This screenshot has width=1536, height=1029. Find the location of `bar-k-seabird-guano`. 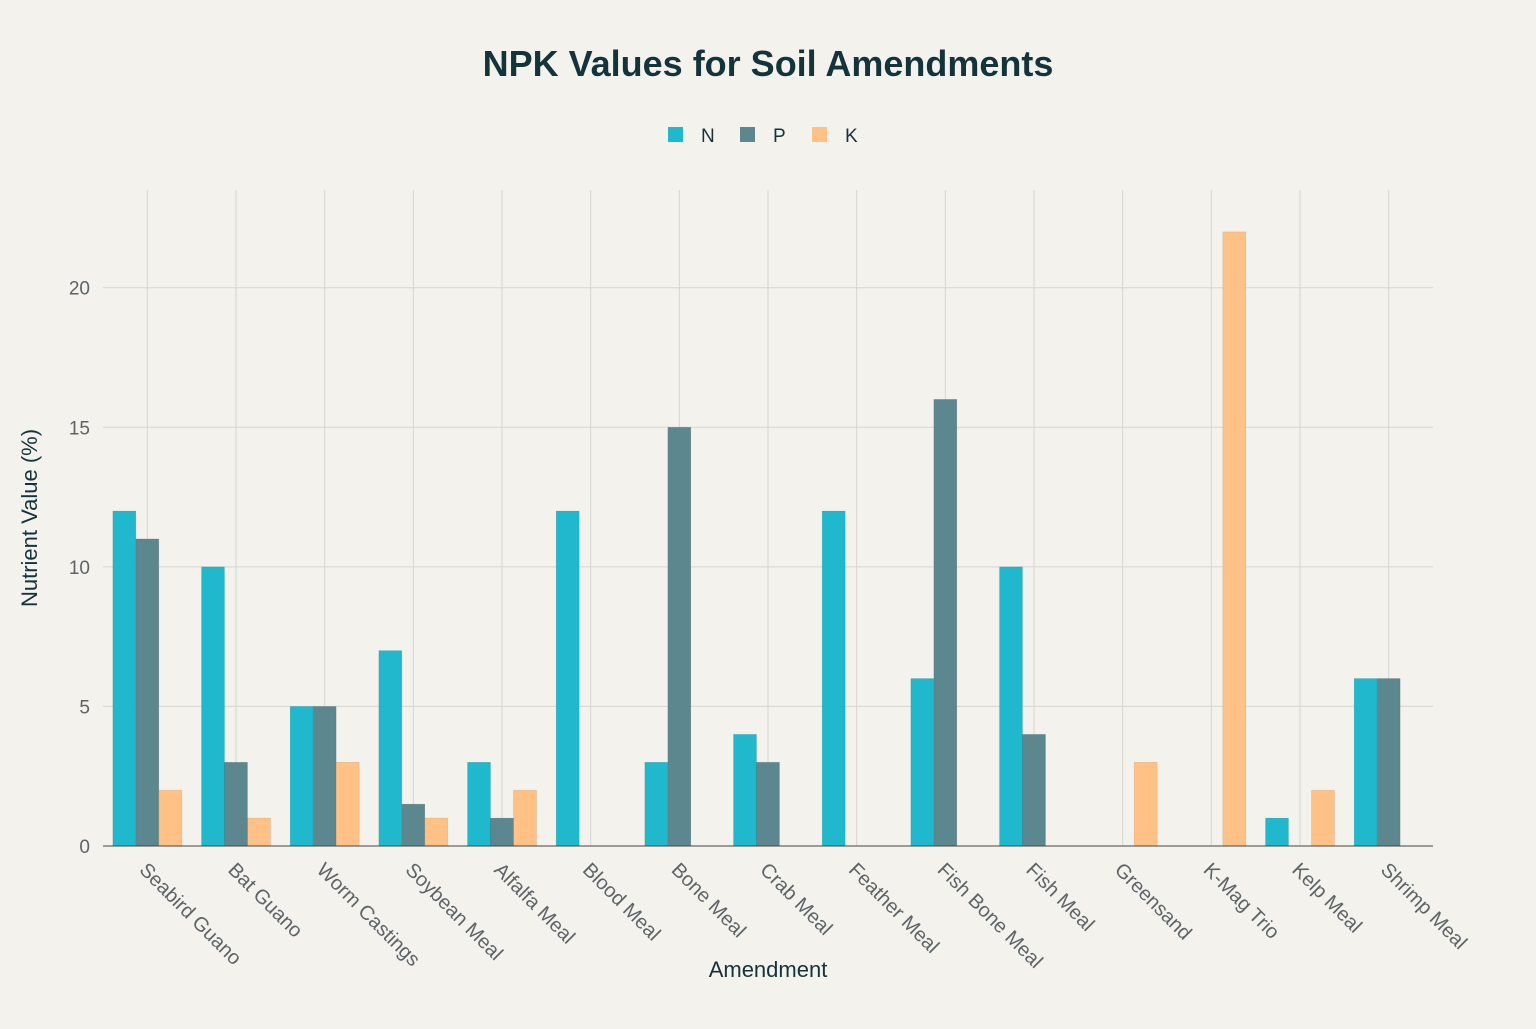

bar-k-seabird-guano is located at coordinates (170, 818).